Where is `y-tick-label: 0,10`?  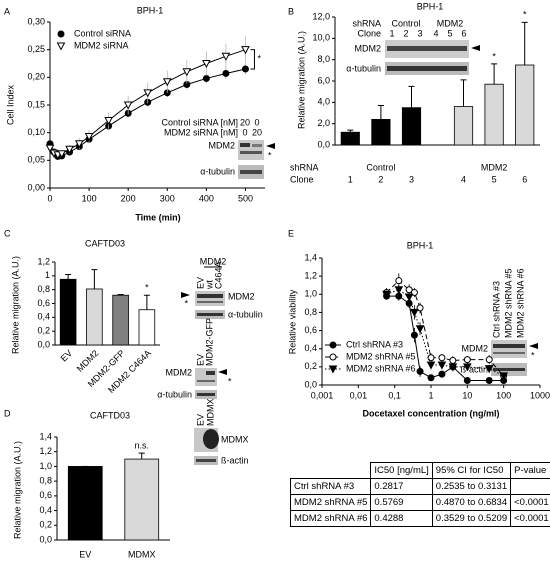 y-tick-label: 0,10 is located at coordinates (36, 132).